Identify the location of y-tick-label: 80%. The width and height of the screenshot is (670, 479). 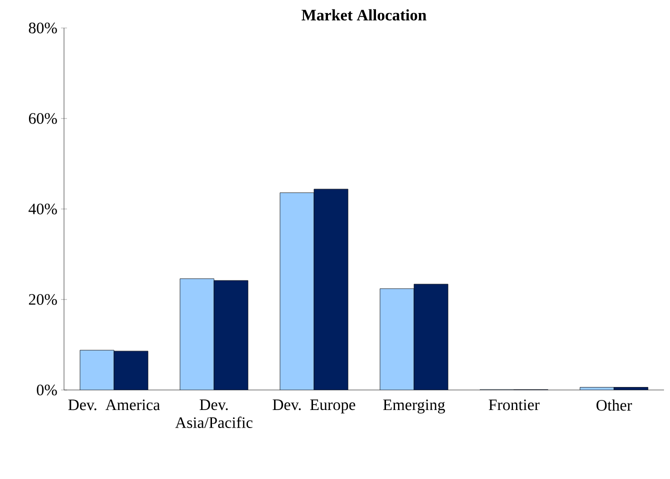
(42, 28).